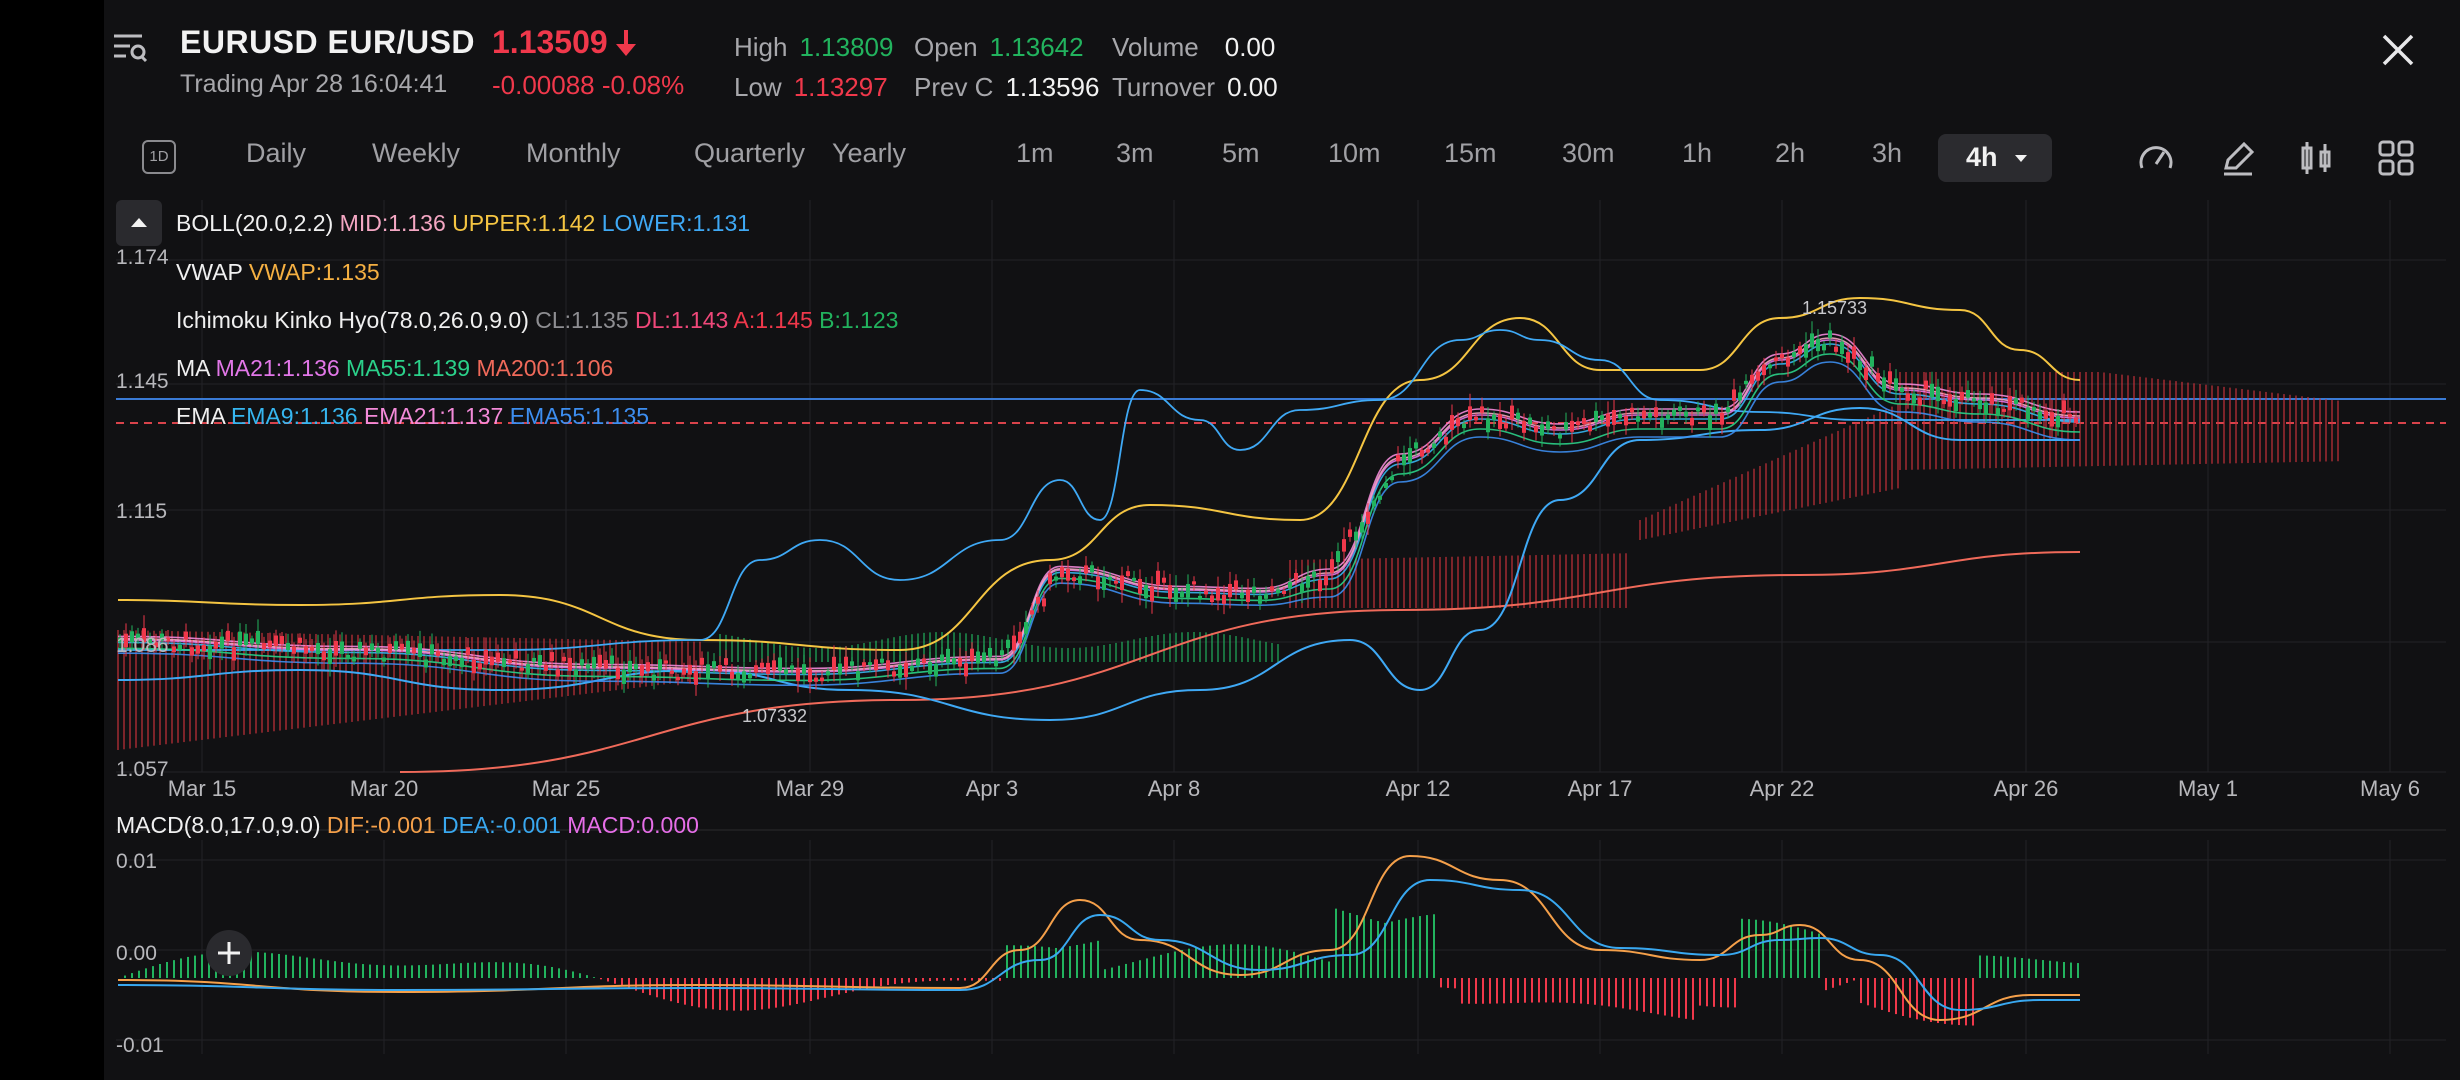 The height and width of the screenshot is (1080, 2460). What do you see at coordinates (946, 47) in the screenshot?
I see `stat-open-label: Open` at bounding box center [946, 47].